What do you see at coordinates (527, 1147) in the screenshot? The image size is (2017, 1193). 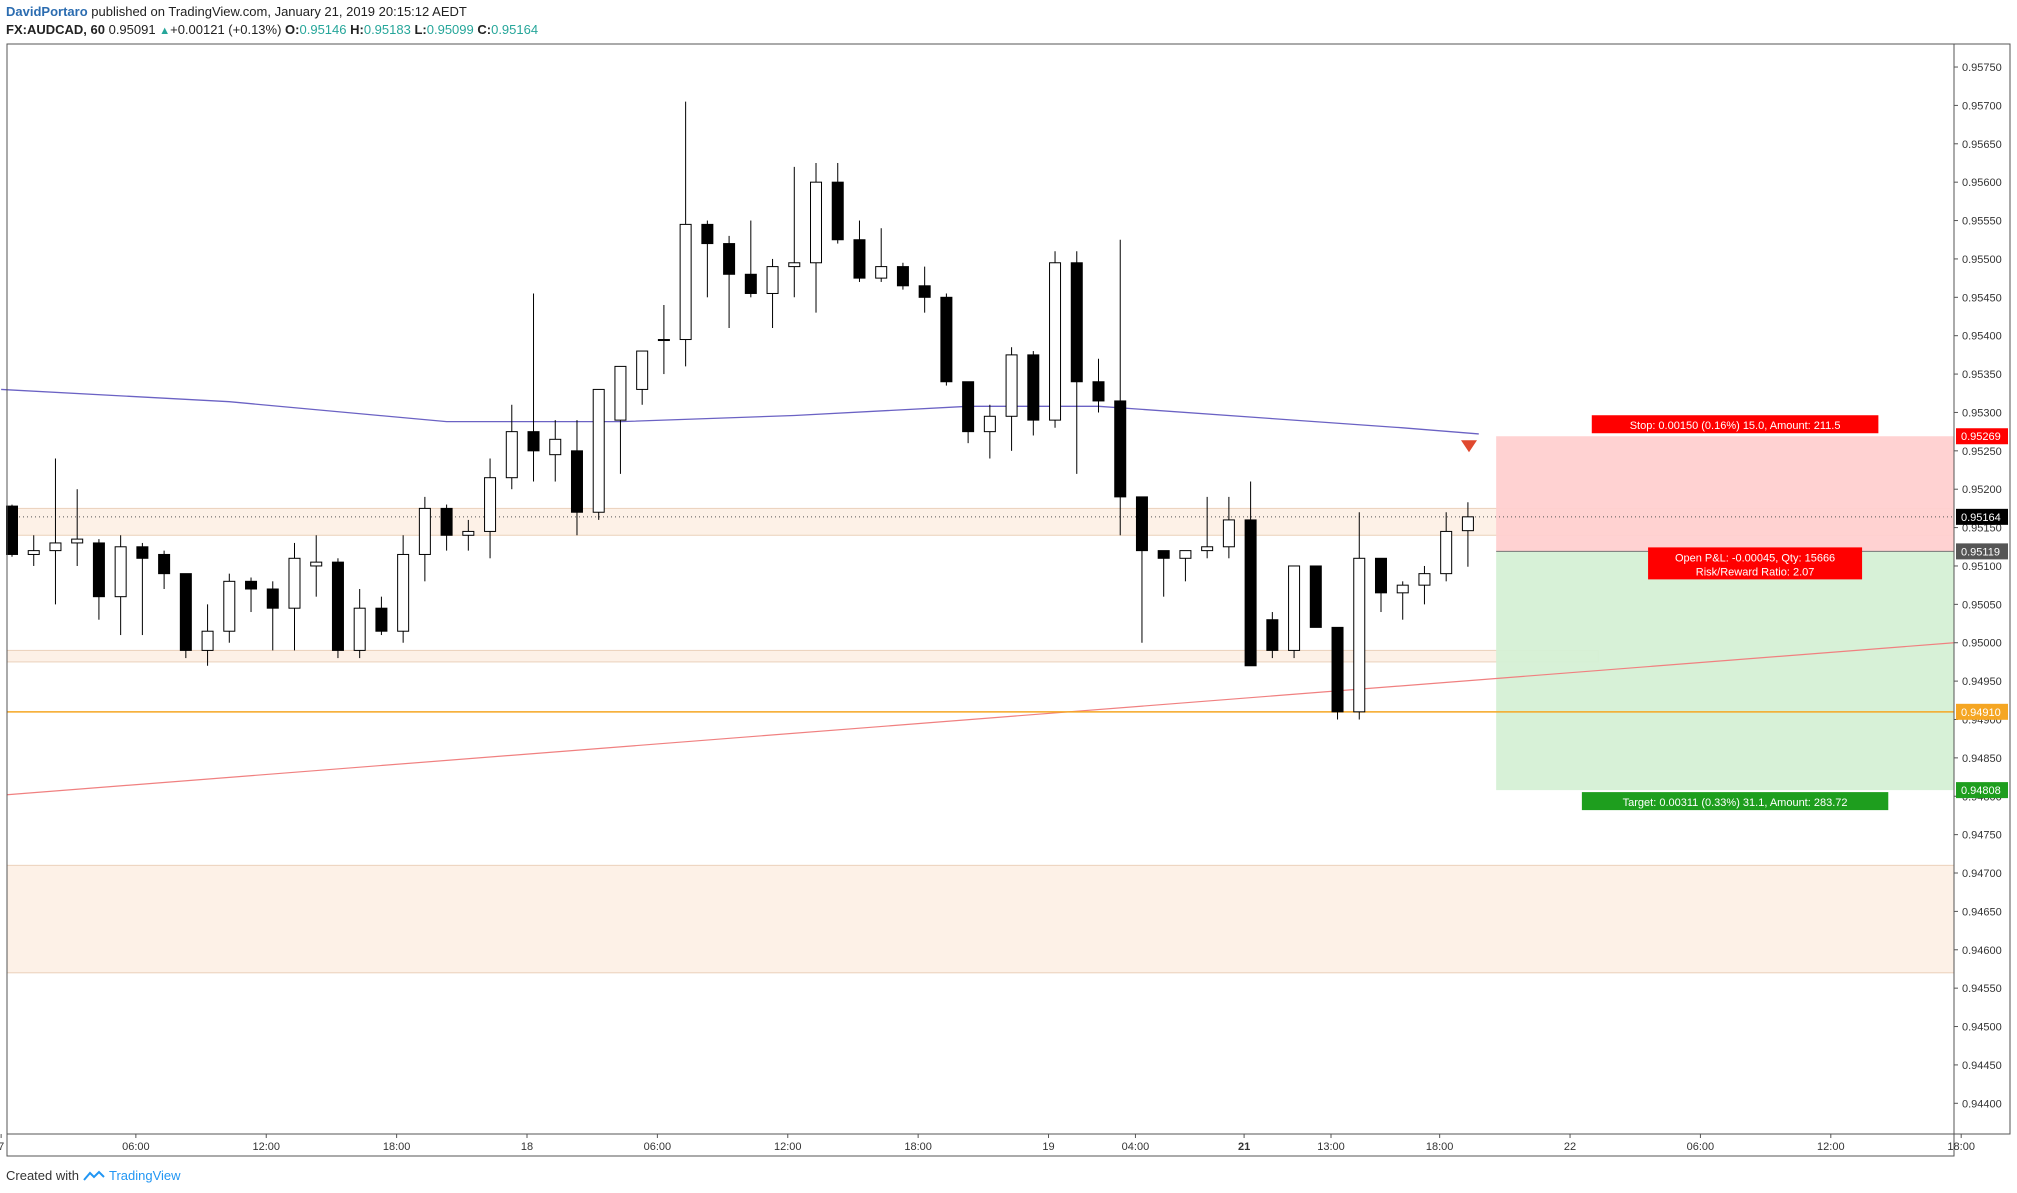 I see `time-tick-label: 18` at bounding box center [527, 1147].